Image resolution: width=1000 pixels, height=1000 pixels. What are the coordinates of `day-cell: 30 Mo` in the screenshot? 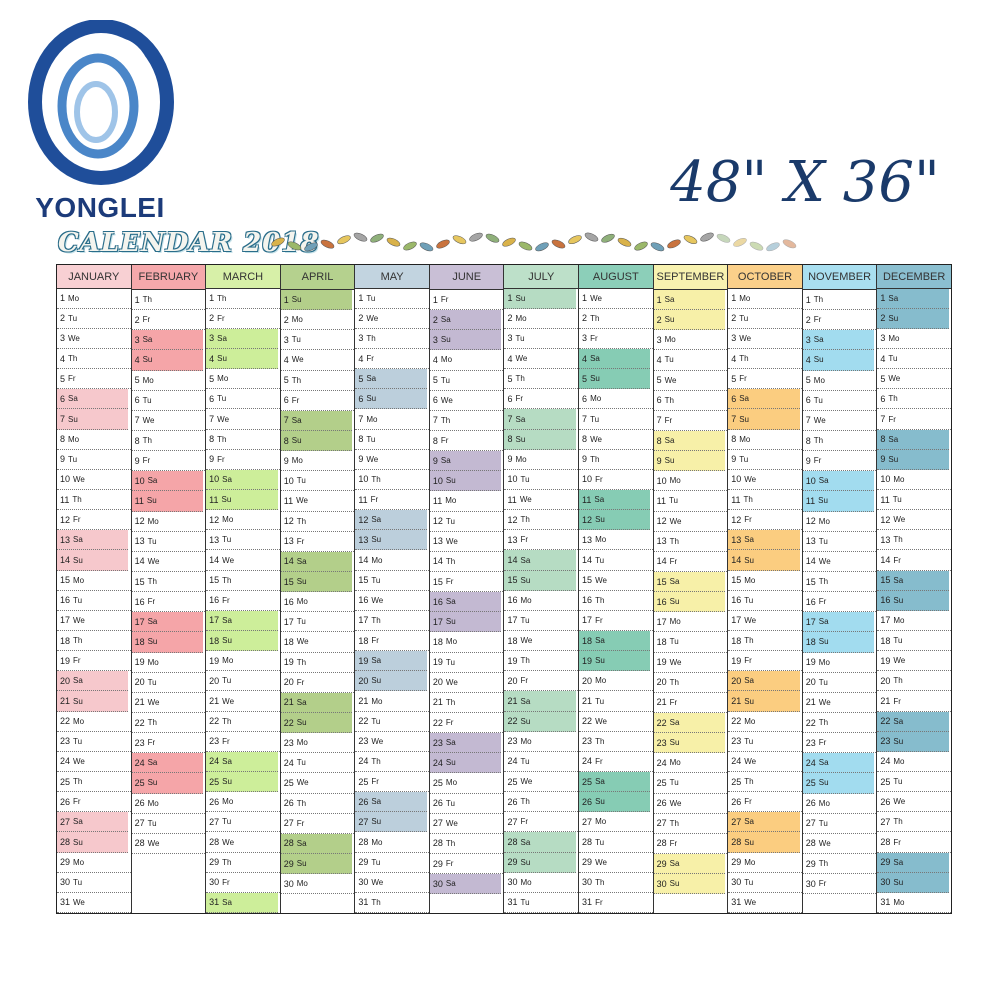 It's located at (541, 883).